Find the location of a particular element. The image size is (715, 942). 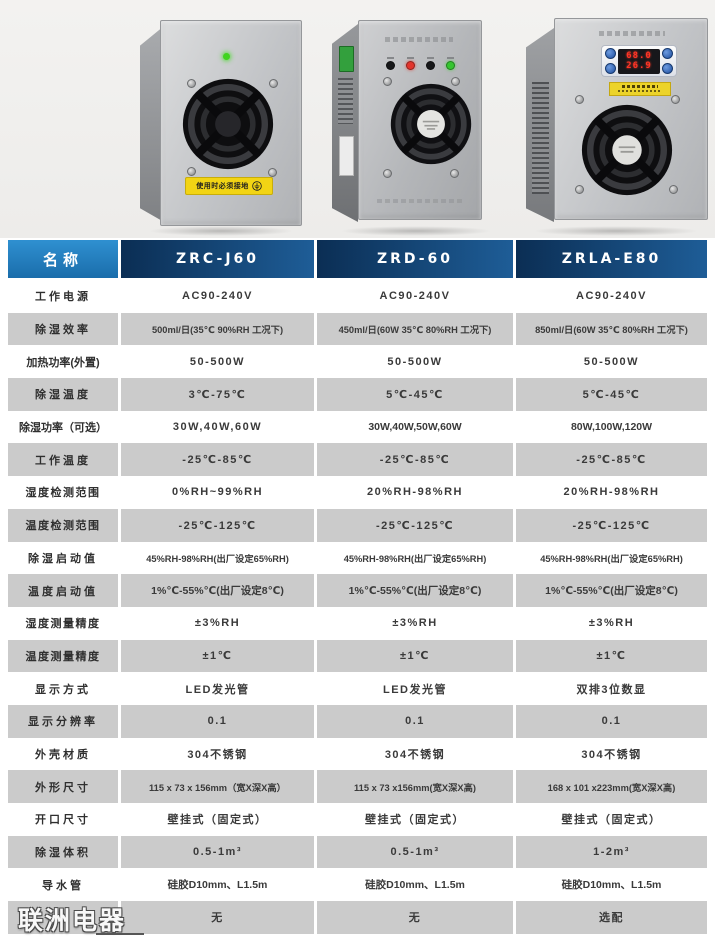

row-label: 加热功率(外置) is located at coordinates (63, 362).